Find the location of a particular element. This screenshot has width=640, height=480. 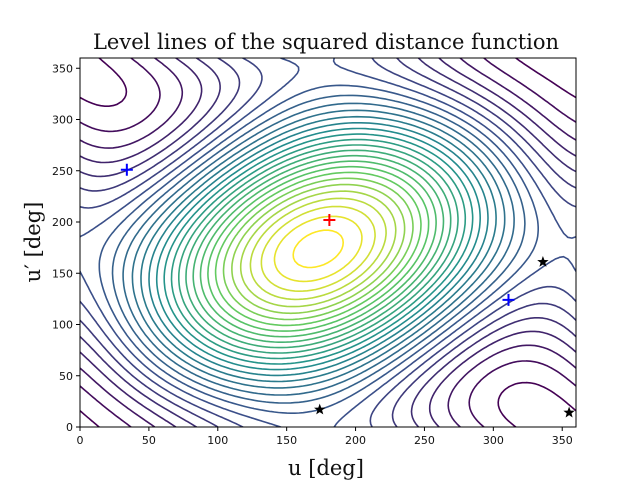

x-tick-label: 250 is located at coordinates (424, 440).